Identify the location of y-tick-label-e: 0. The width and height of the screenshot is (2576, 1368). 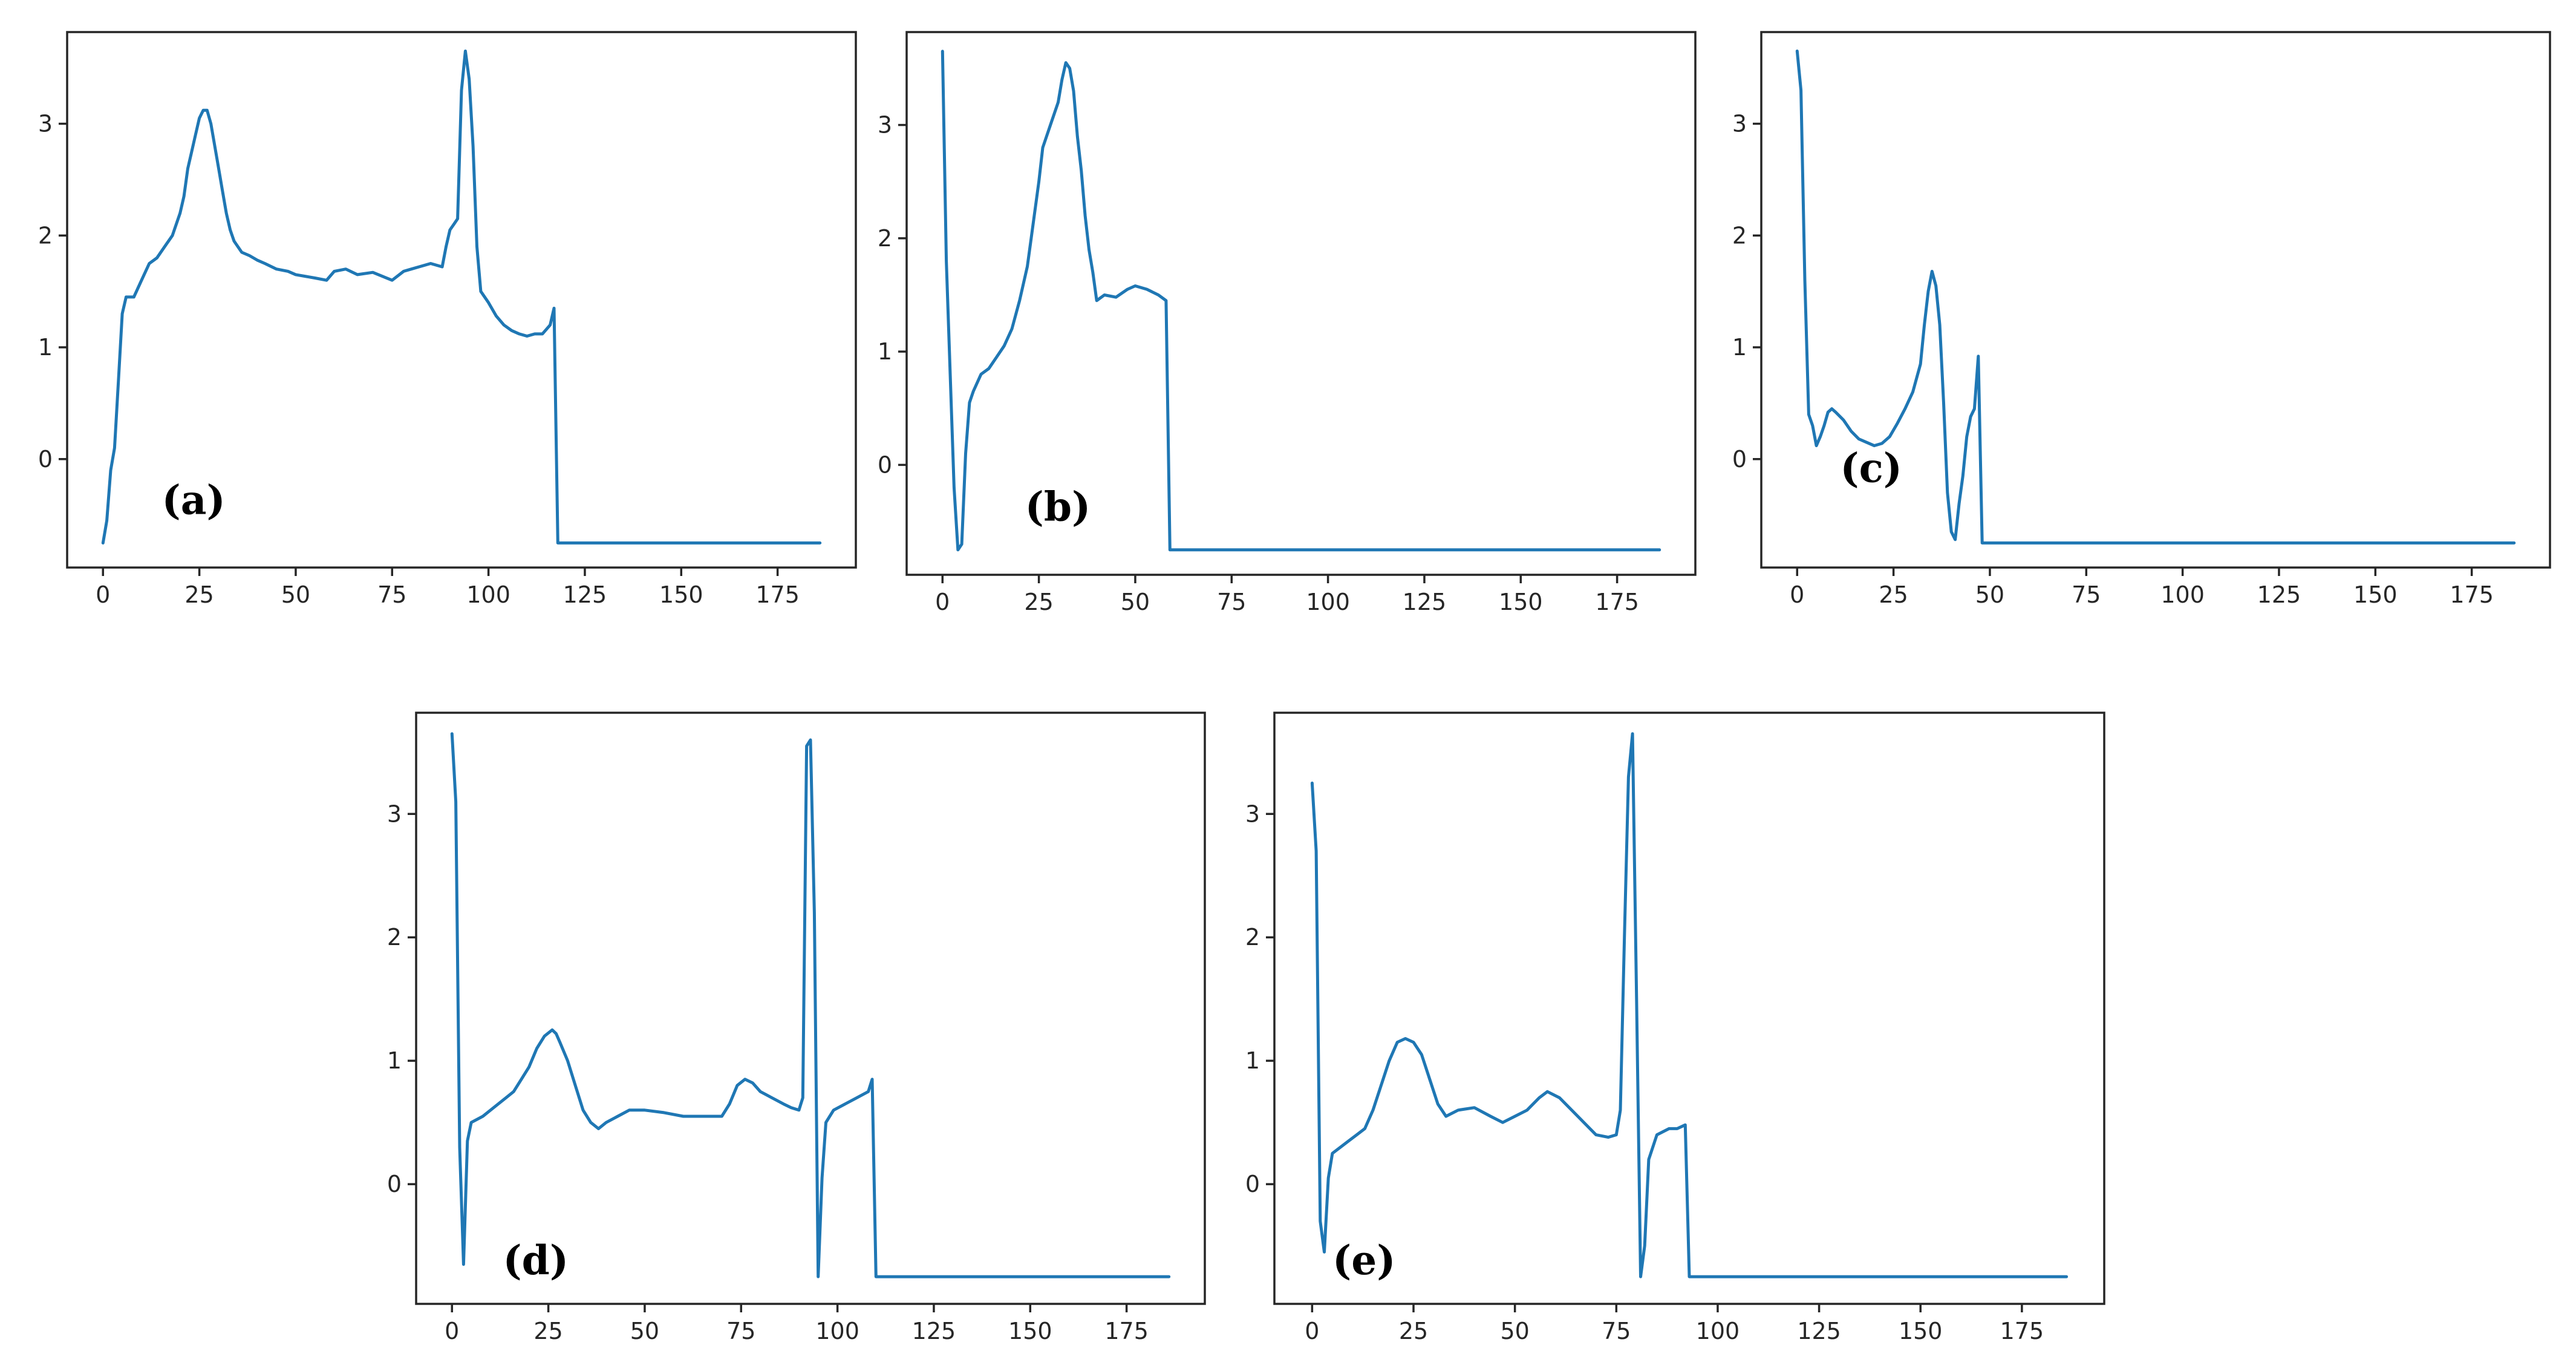
(1252, 1184).